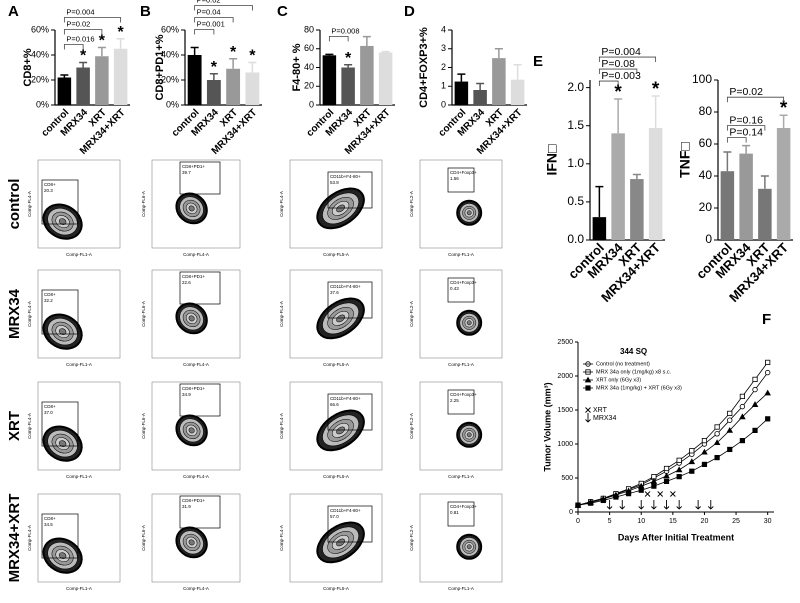  I want to click on flow-plot: CD11b+F4-80+53.8 Comp-FL5-A Comp-FL4-A, so click(331, 208).